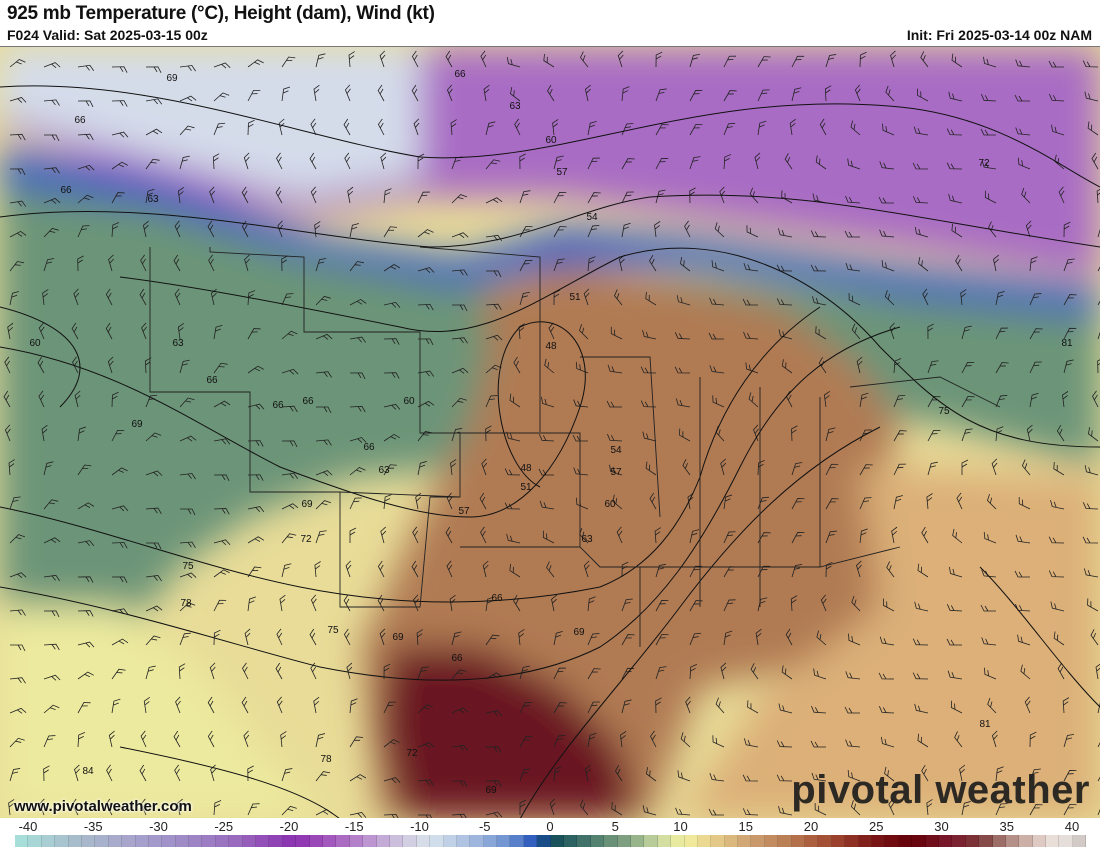  I want to click on colorbar-tick: -35, so click(93, 826).